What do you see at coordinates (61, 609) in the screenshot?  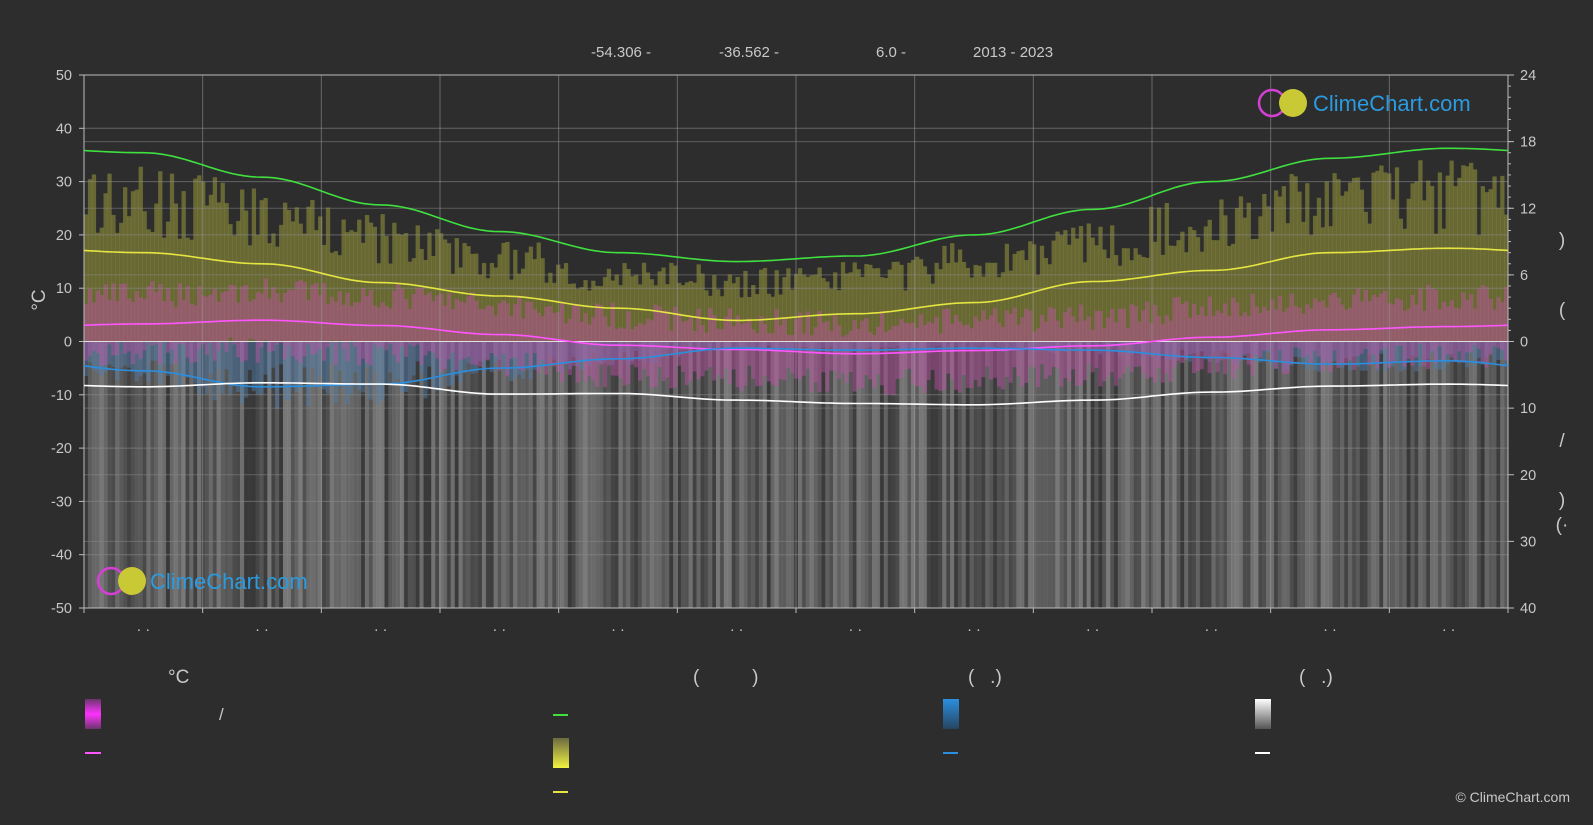 I see `left-tick-label: -50` at bounding box center [61, 609].